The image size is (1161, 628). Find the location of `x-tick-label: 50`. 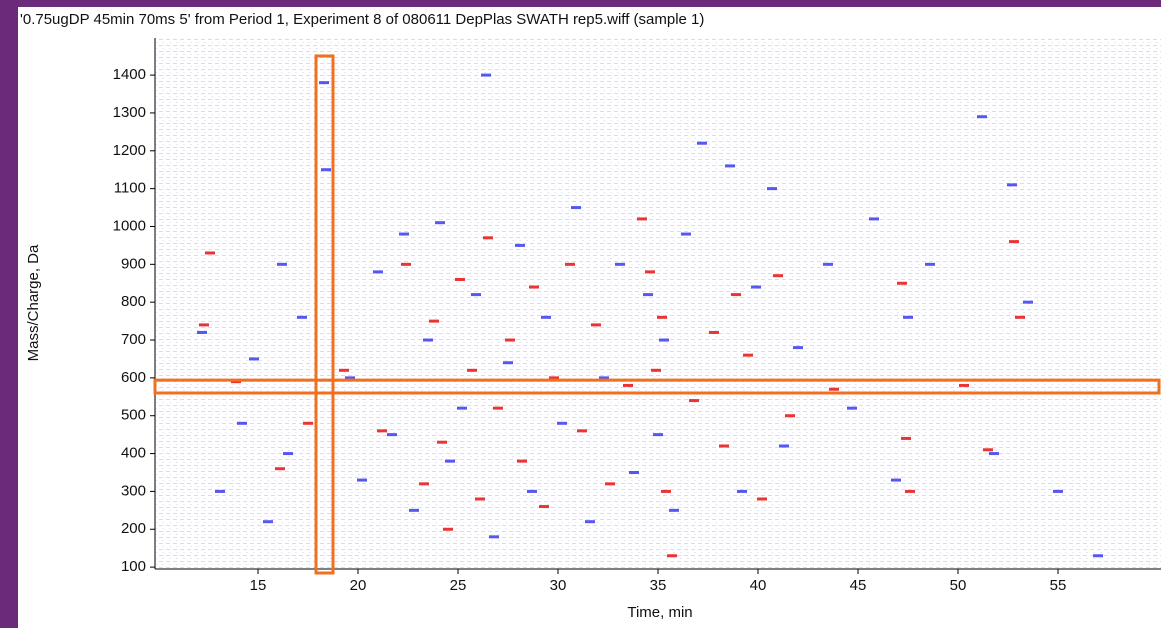

x-tick-label: 50 is located at coordinates (958, 585).